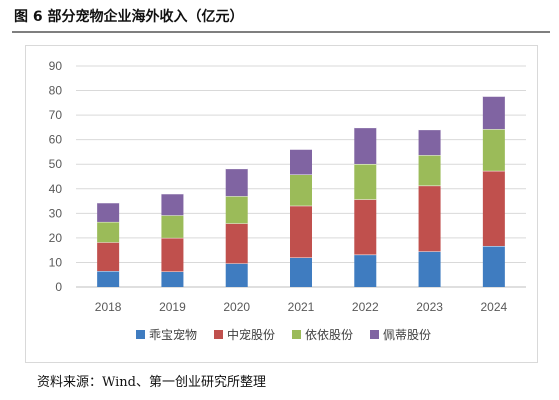 This screenshot has width=559, height=400. Describe the element at coordinates (108, 307) in the screenshot. I see `x-tick-label: 2018` at that location.